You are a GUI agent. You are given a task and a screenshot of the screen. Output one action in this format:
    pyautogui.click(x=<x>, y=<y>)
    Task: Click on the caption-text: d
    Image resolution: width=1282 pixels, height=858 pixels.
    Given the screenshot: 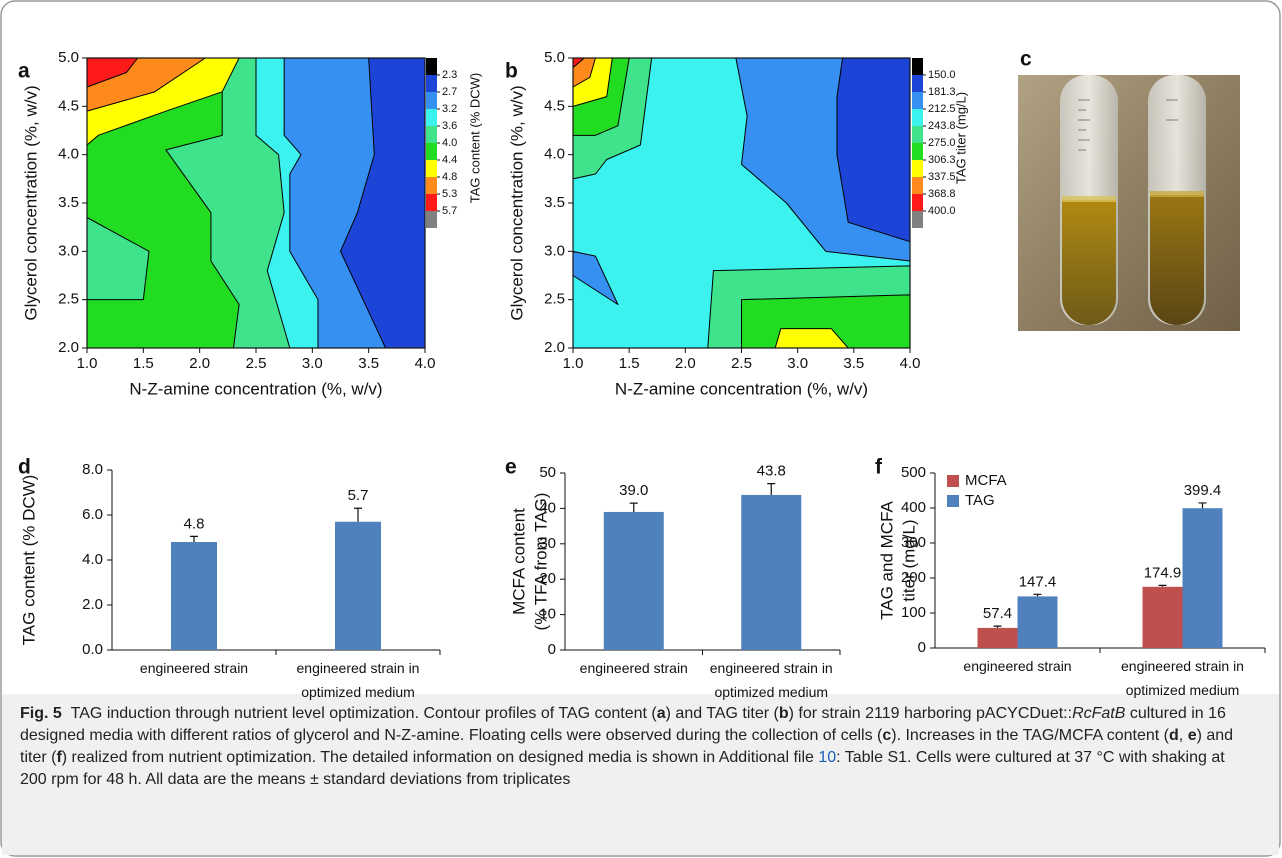 What is the action you would take?
    pyautogui.click(x=1174, y=735)
    